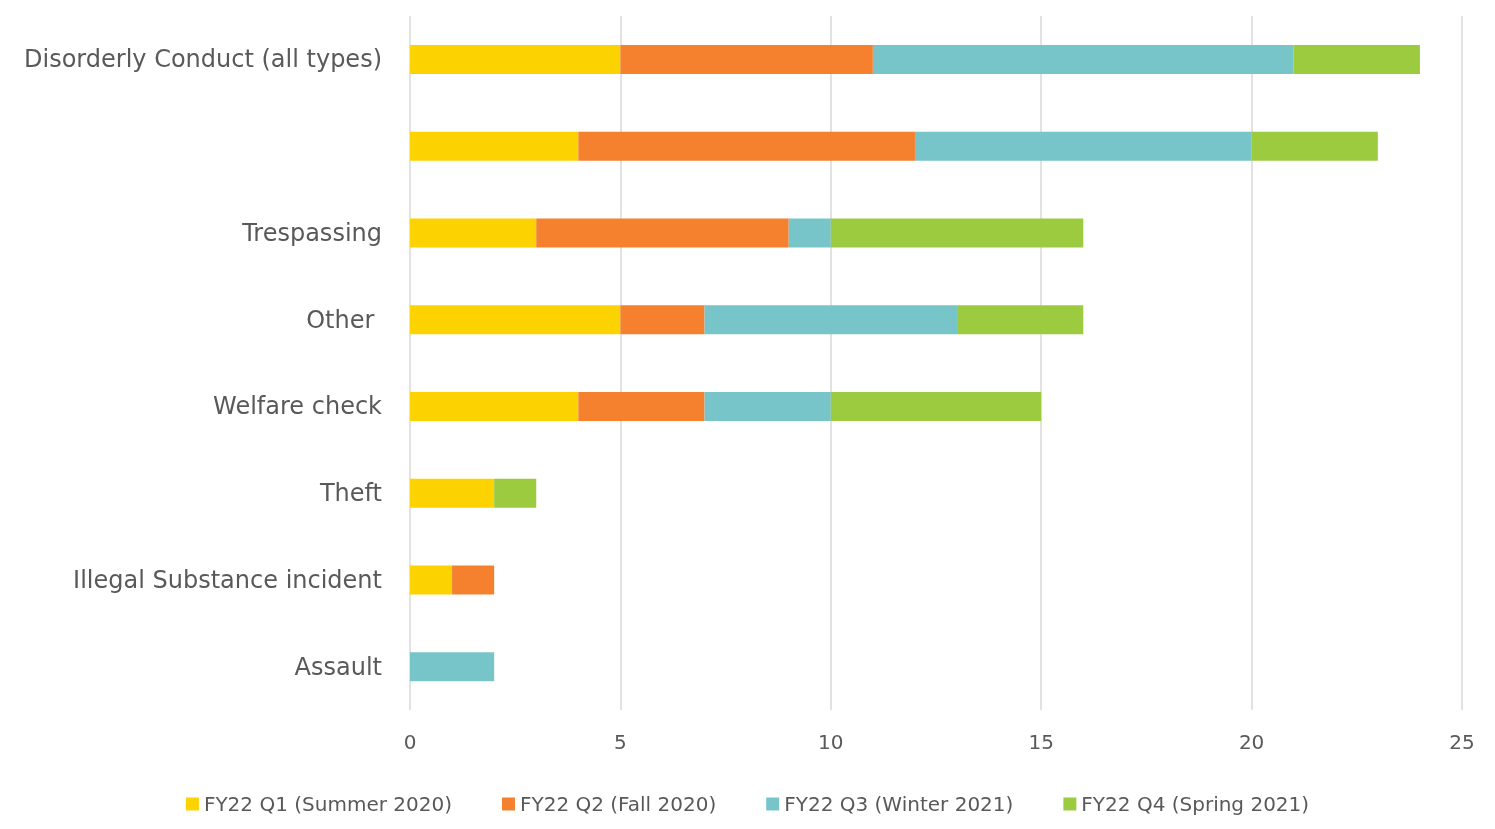  What do you see at coordinates (1462, 742) in the screenshot?
I see `x-tick-label: 25` at bounding box center [1462, 742].